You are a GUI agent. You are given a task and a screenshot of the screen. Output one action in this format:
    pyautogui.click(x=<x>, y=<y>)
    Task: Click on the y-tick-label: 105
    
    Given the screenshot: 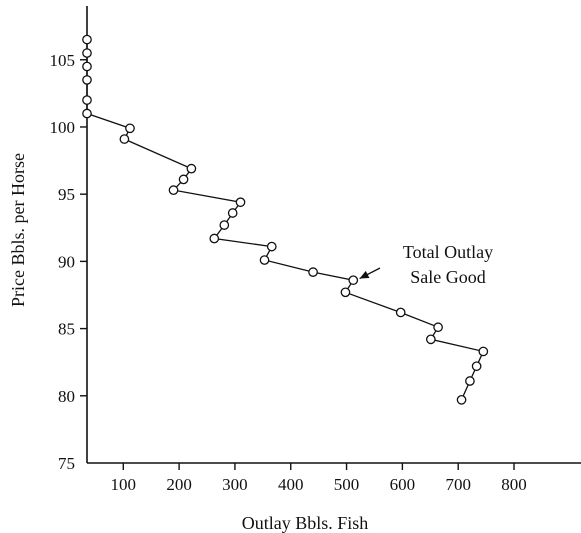 What is the action you would take?
    pyautogui.click(x=63, y=60)
    